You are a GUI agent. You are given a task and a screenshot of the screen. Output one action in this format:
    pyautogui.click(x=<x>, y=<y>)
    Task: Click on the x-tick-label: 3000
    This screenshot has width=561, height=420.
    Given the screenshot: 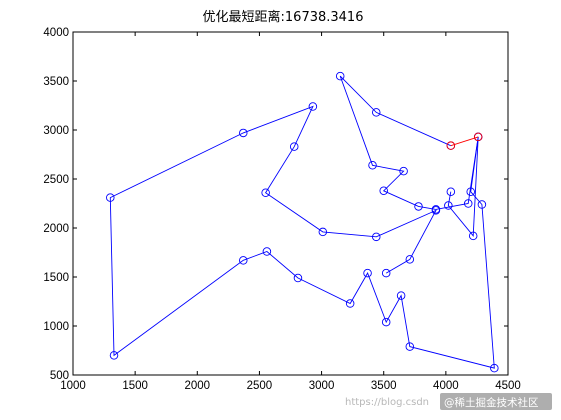 What is the action you would take?
    pyautogui.click(x=322, y=386)
    